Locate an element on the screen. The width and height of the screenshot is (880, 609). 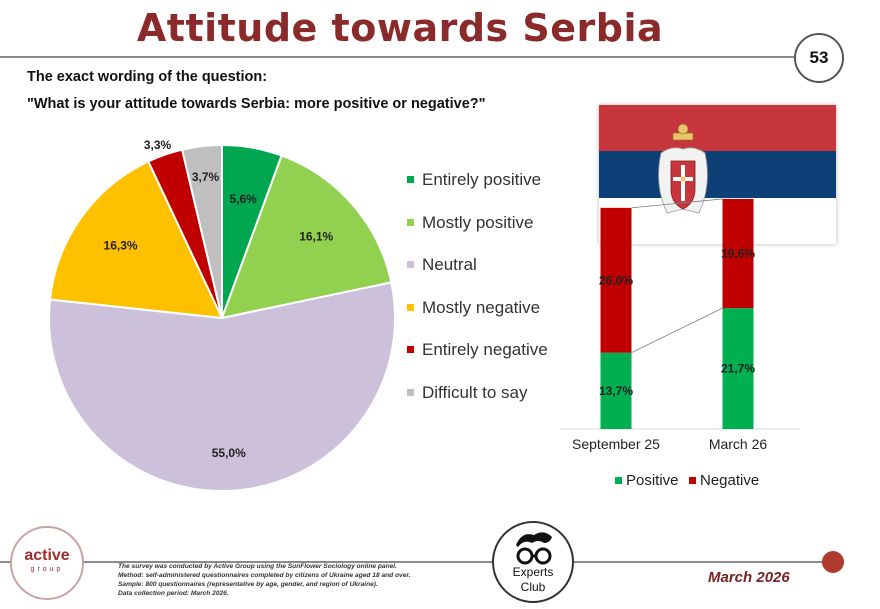
legend-label: Negative is located at coordinates (730, 480).